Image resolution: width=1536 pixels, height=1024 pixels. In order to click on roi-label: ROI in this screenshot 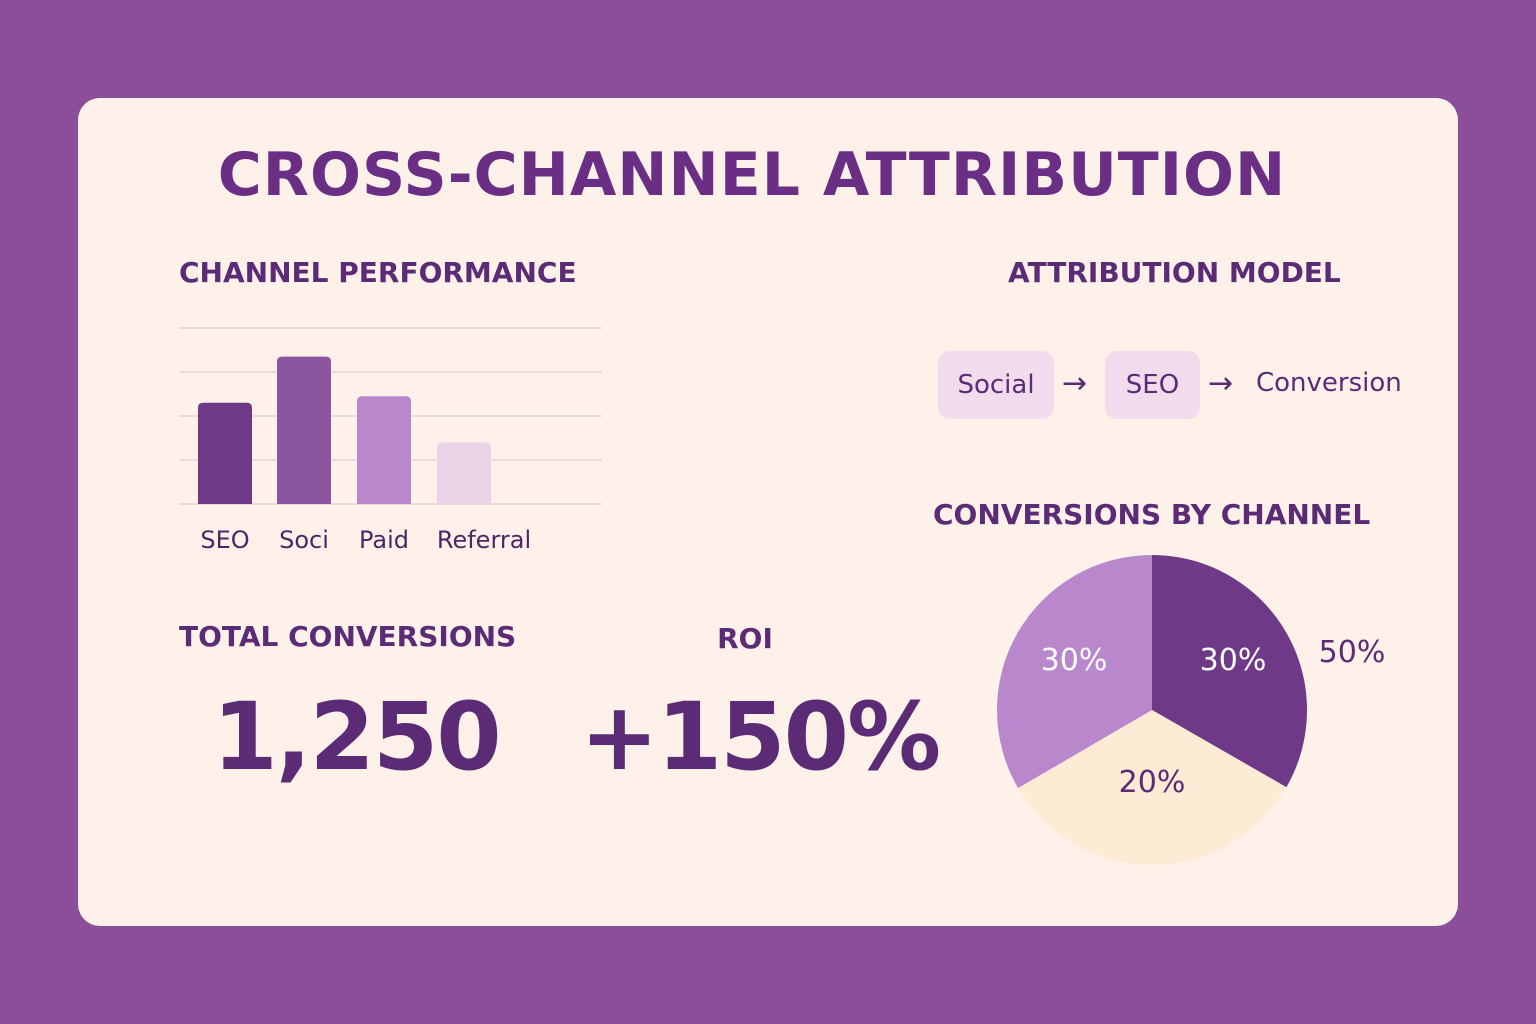, I will do `click(745, 638)`.